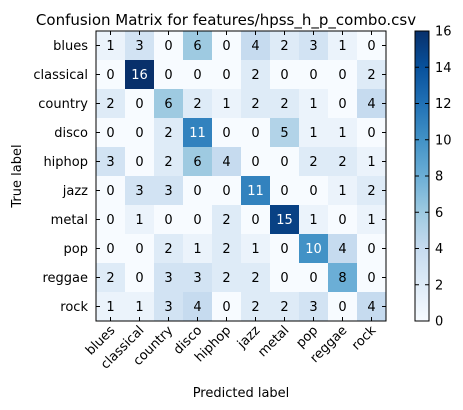  Describe the element at coordinates (433, 177) in the screenshot. I see `colorbar-ticks: 0 2 4 6 8 10 12 14 16` at that location.